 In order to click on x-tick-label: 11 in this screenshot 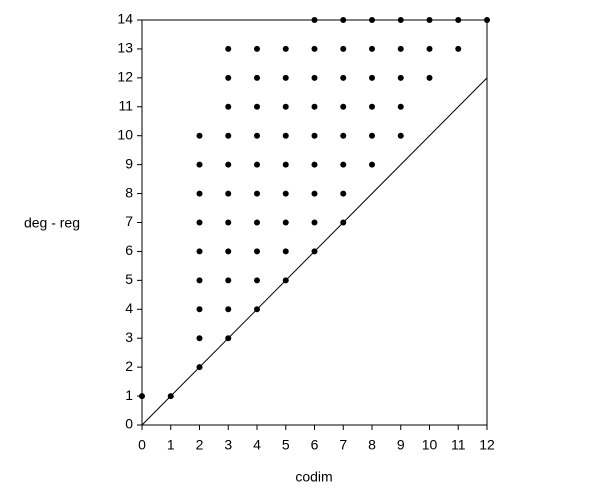, I will do `click(458, 445)`.